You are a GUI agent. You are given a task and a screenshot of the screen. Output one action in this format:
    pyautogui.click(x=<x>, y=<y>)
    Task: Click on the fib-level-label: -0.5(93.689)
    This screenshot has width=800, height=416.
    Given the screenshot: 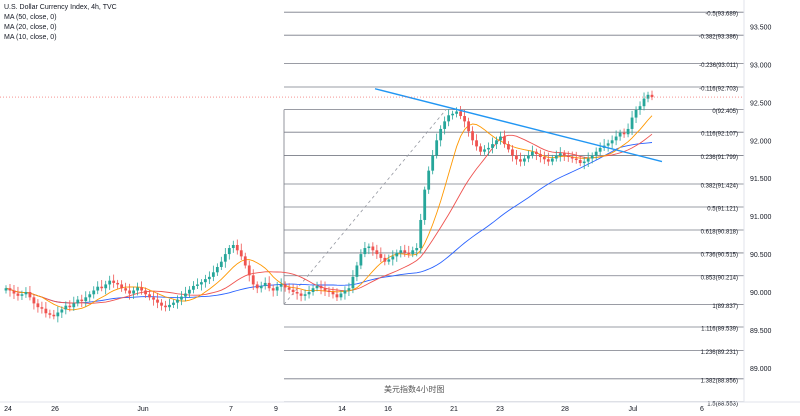 What is the action you would take?
    pyautogui.click(x=721, y=15)
    